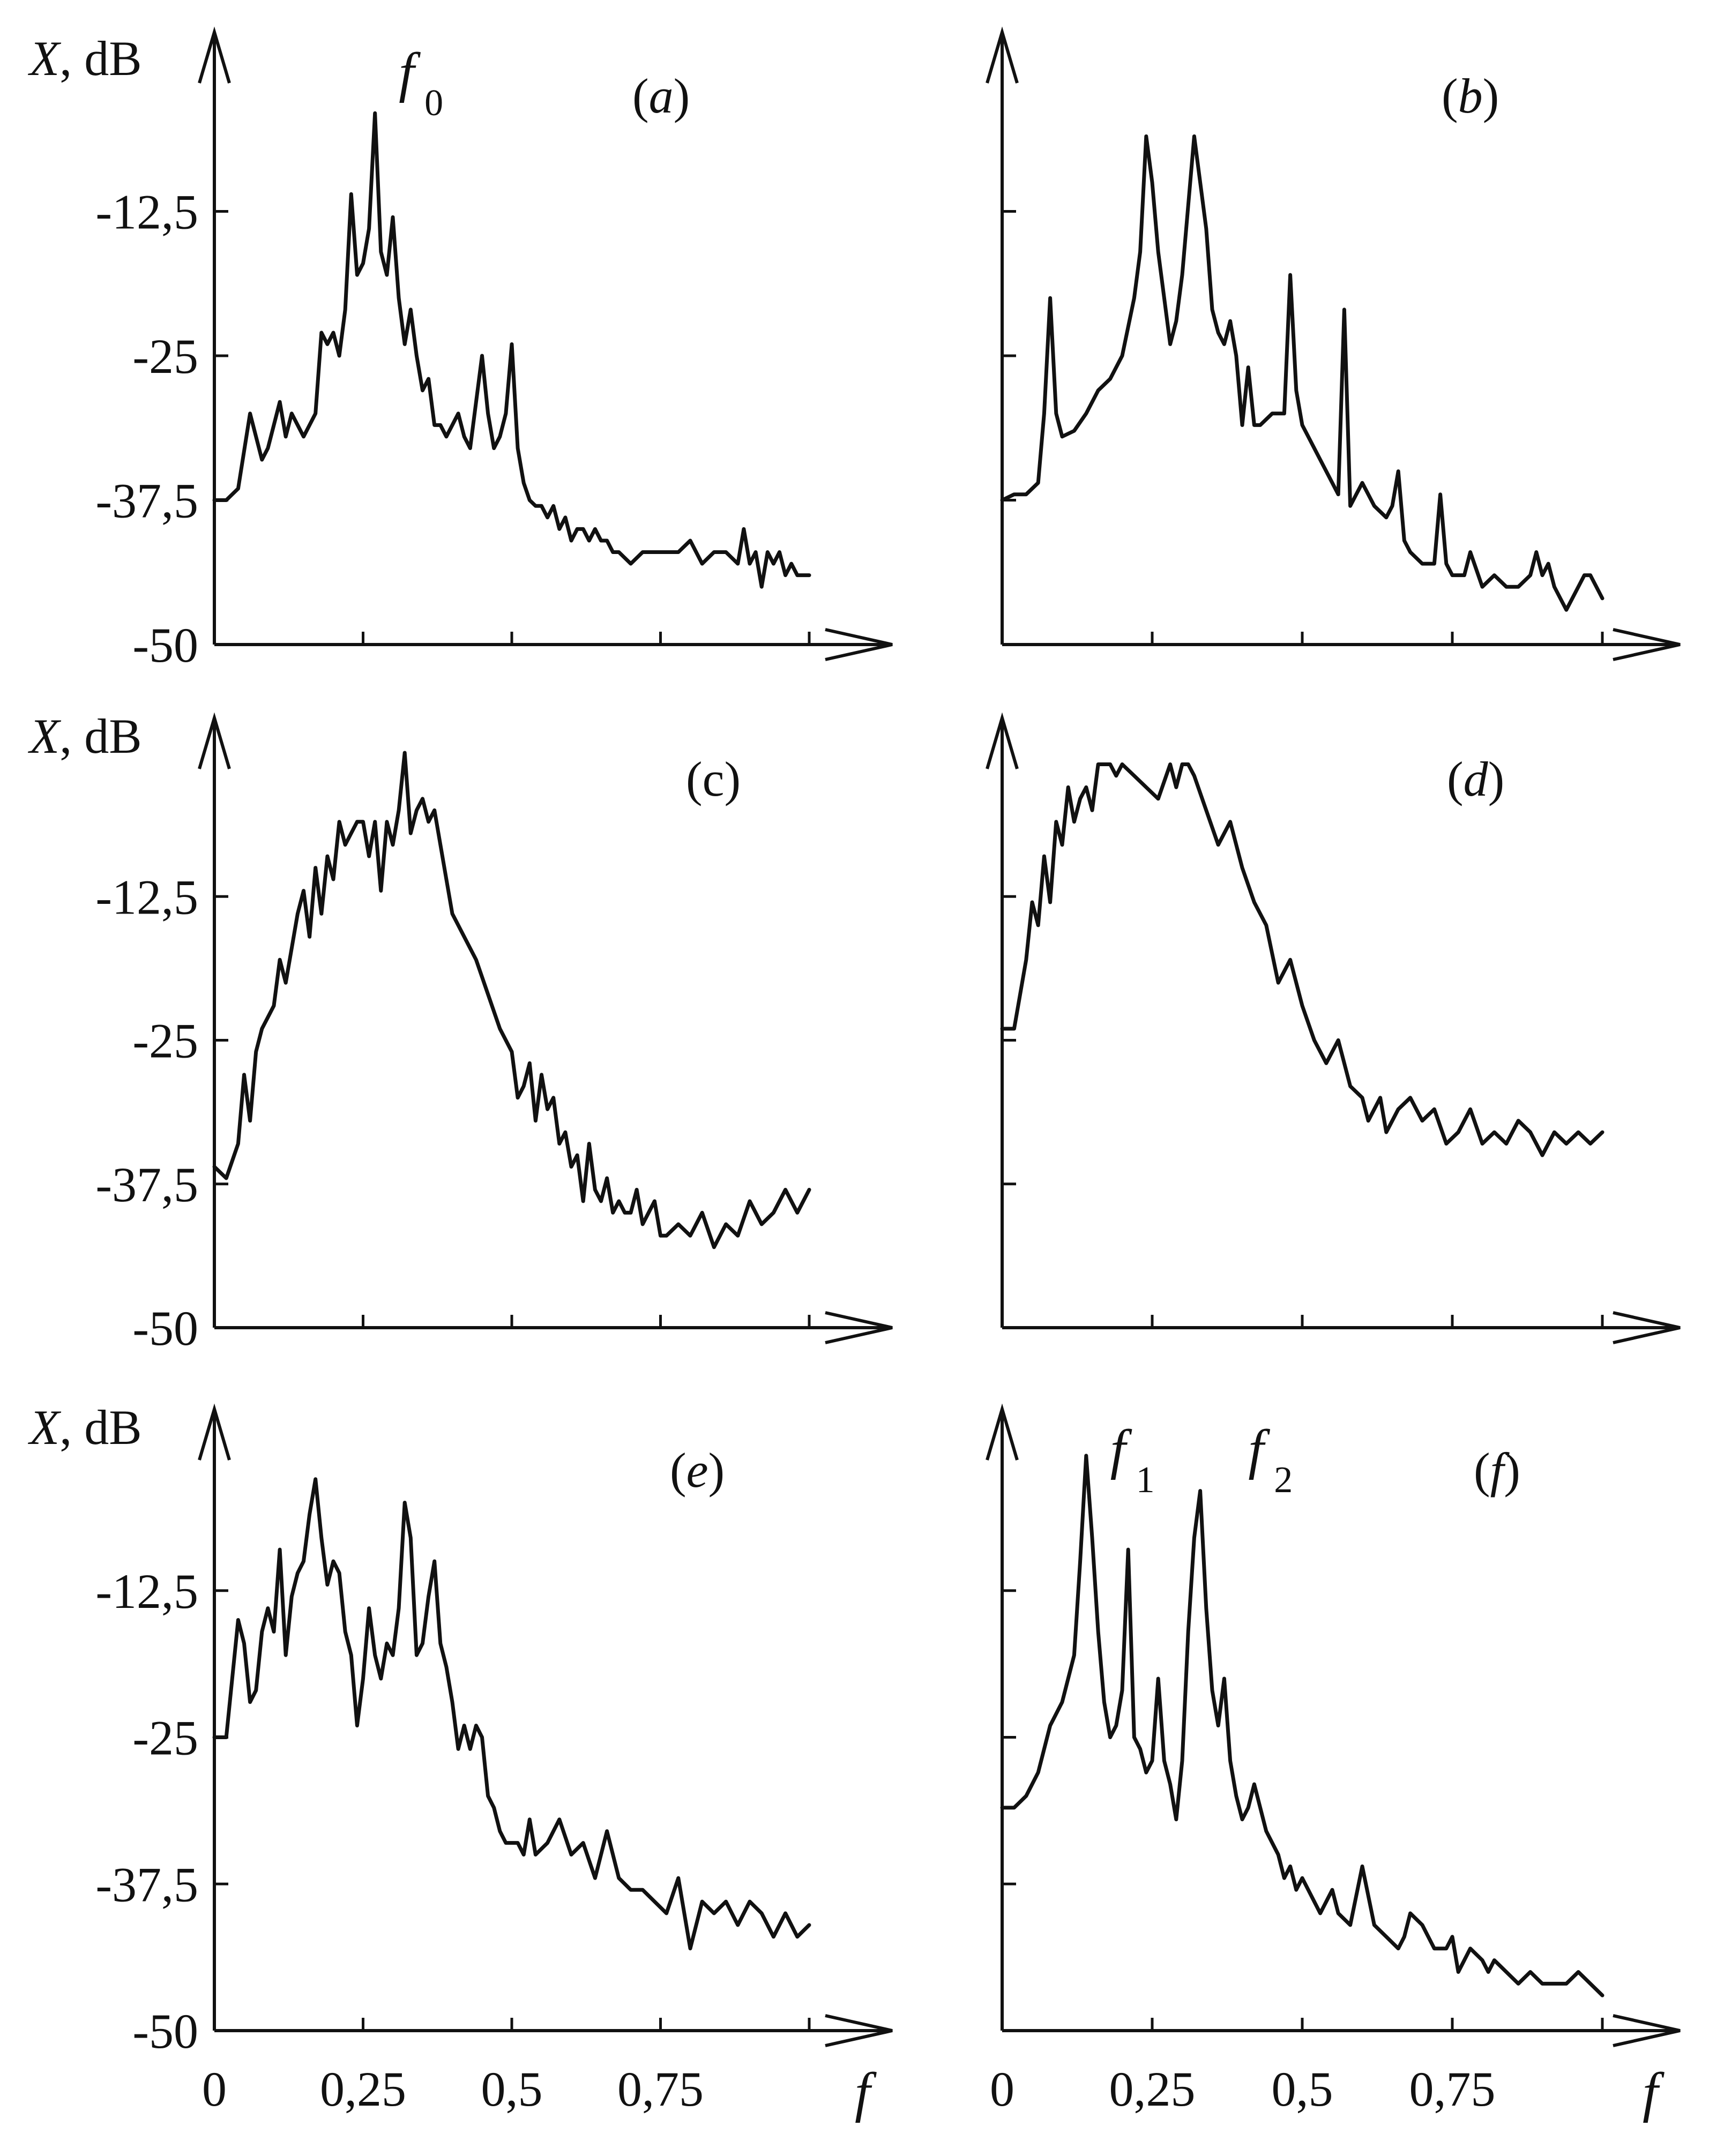 The height and width of the screenshot is (2156, 1709). Describe the element at coordinates (697, 1470) in the screenshot. I see `panel-label: (e)` at that location.